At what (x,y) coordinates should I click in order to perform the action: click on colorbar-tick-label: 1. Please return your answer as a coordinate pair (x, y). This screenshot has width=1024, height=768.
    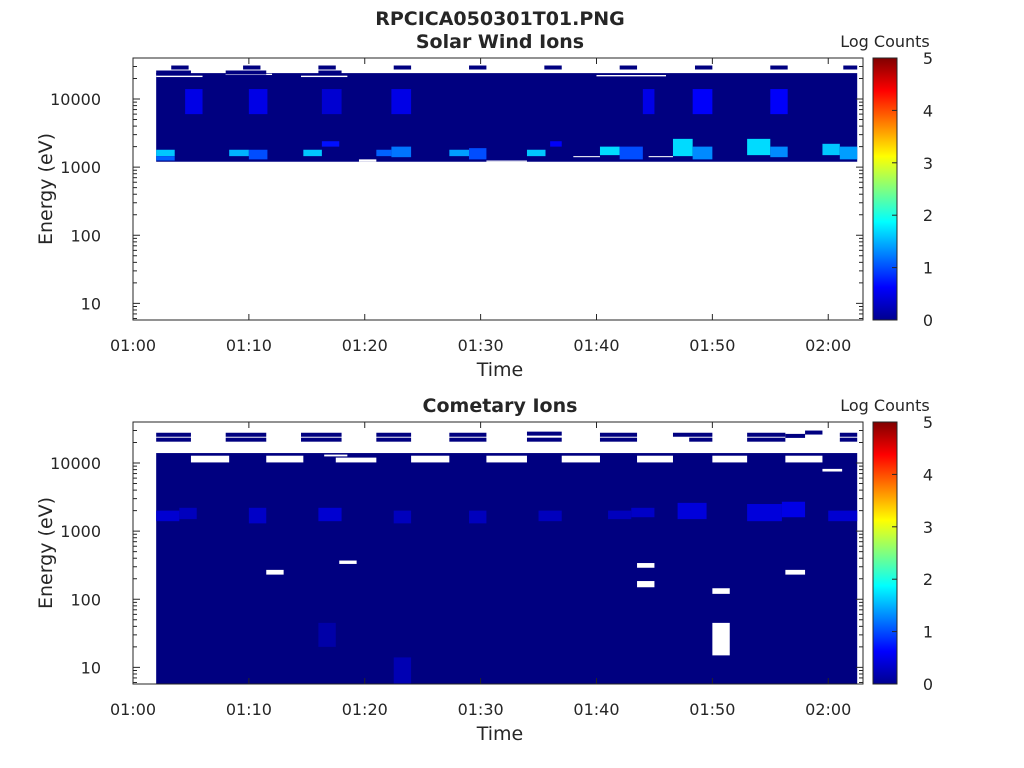
    Looking at the image, I should click on (928, 632).